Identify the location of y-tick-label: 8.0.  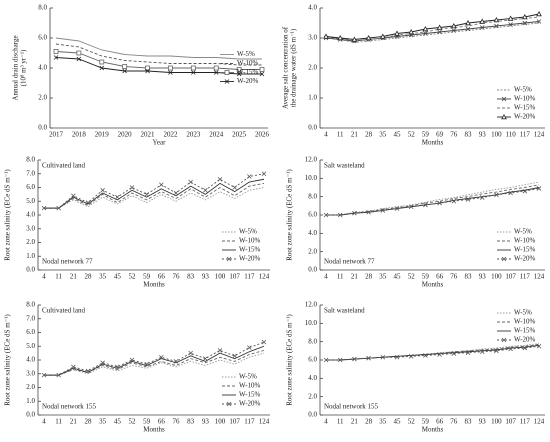
(312, 341).